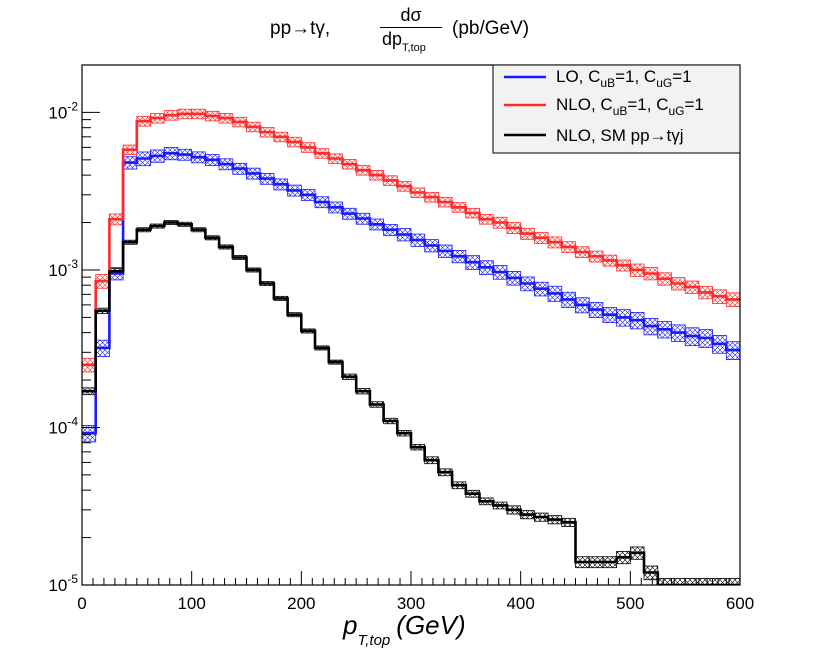  Describe the element at coordinates (373, 640) in the screenshot. I see `x-axis-label-sub: T,top` at that location.